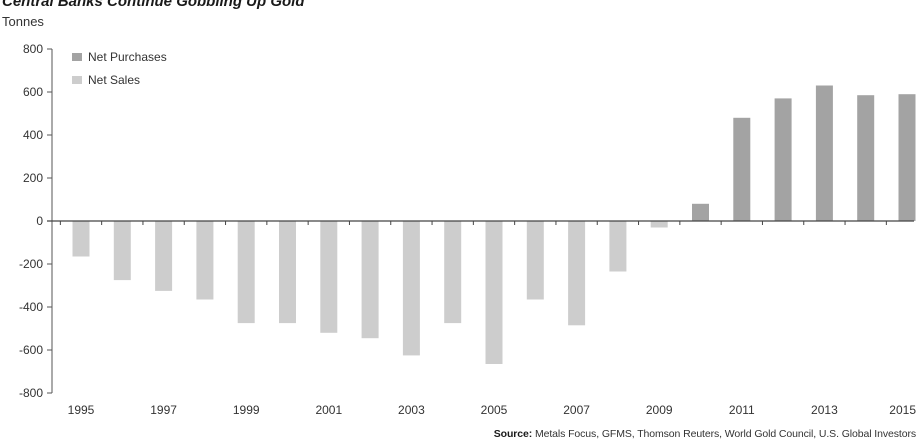 This screenshot has height=445, width=918. I want to click on legend-label: Net Purchases, so click(127, 57).